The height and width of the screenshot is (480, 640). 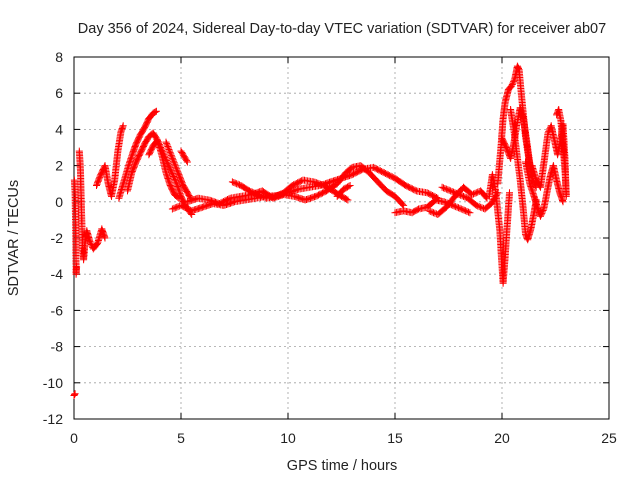 What do you see at coordinates (59, 93) in the screenshot?
I see `y-tick-label: 6` at bounding box center [59, 93].